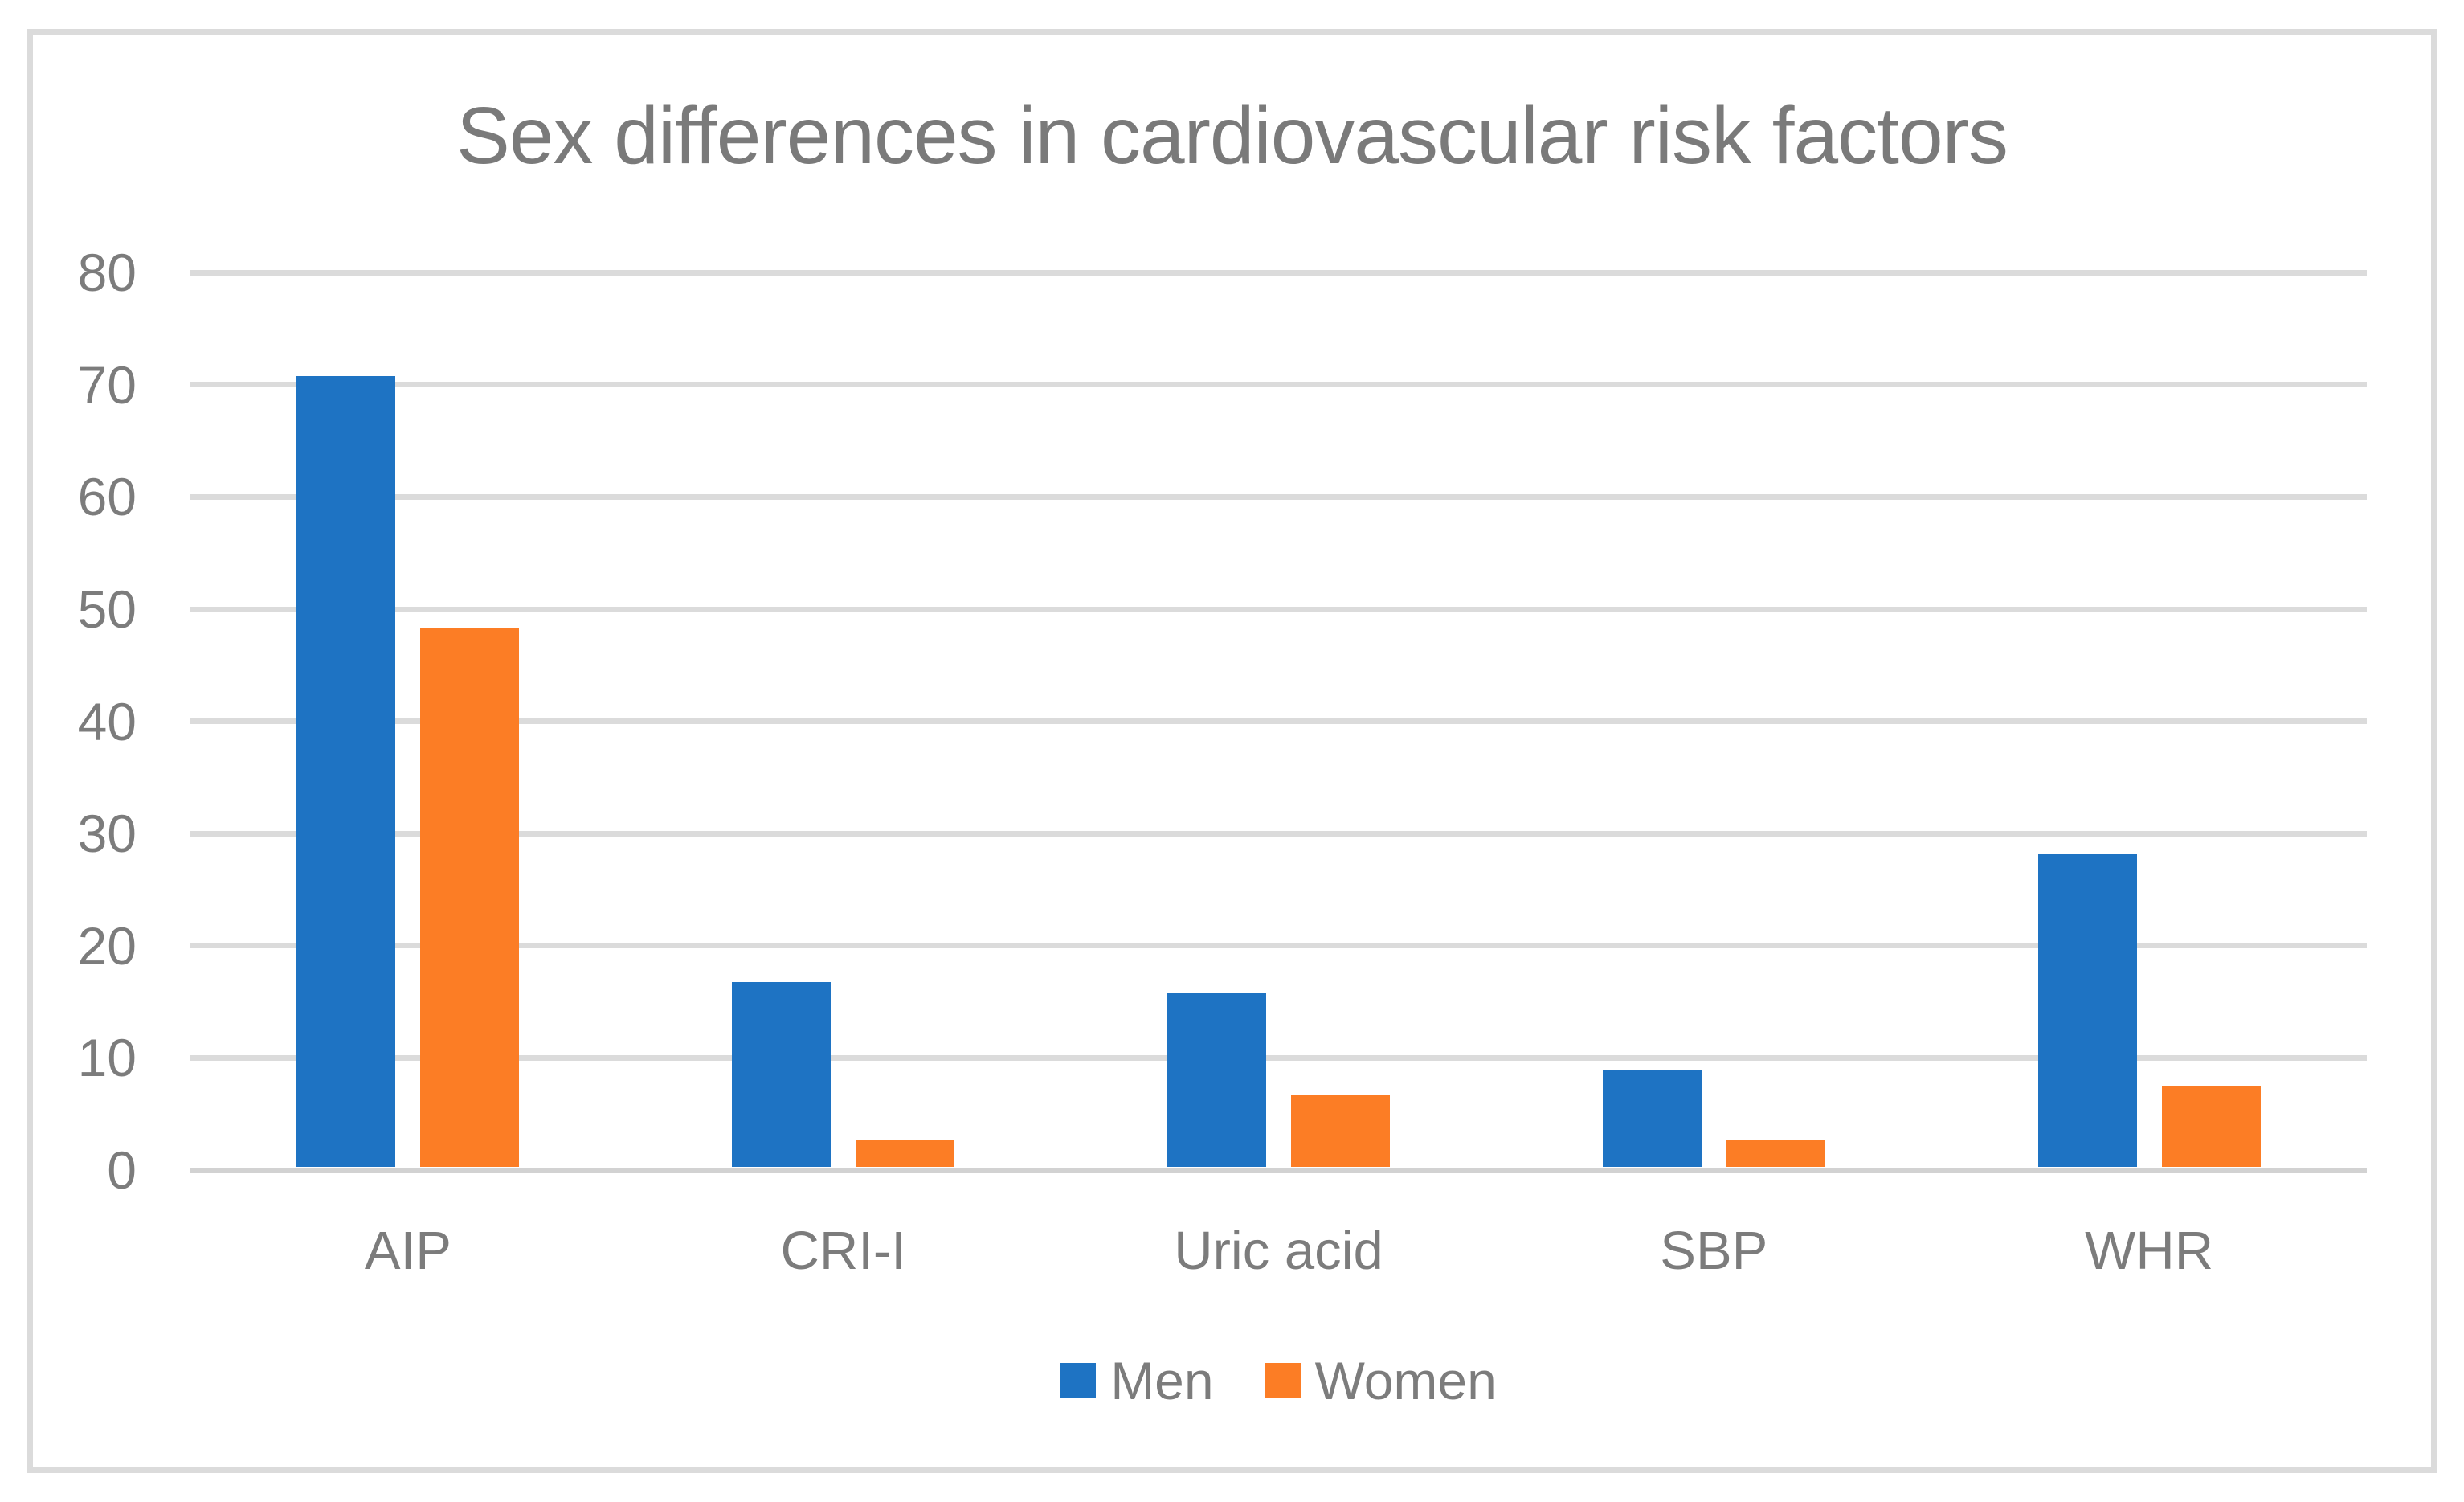 The width and height of the screenshot is (2464, 1502). Describe the element at coordinates (107, 609) in the screenshot. I see `y-tick-label: 50` at that location.